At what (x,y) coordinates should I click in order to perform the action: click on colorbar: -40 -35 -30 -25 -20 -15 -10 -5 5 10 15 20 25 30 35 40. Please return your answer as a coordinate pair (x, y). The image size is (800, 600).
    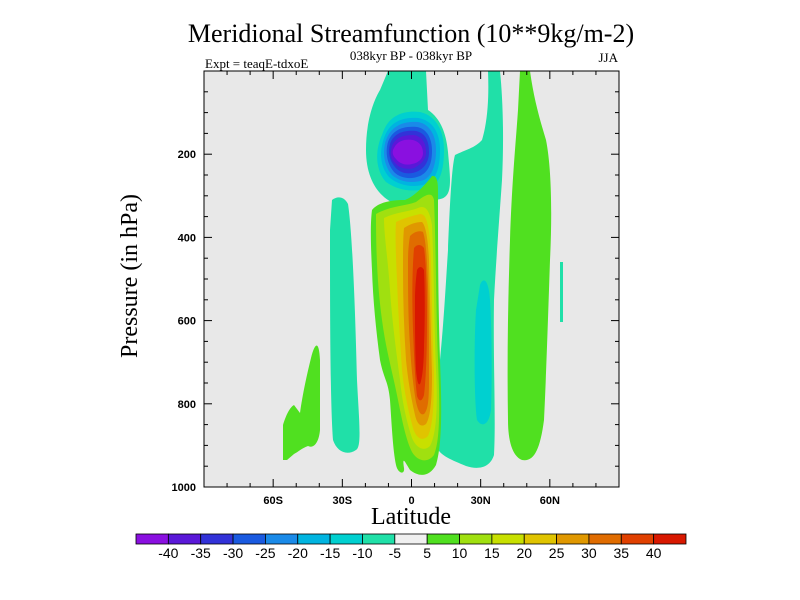
    Looking at the image, I should click on (411, 547).